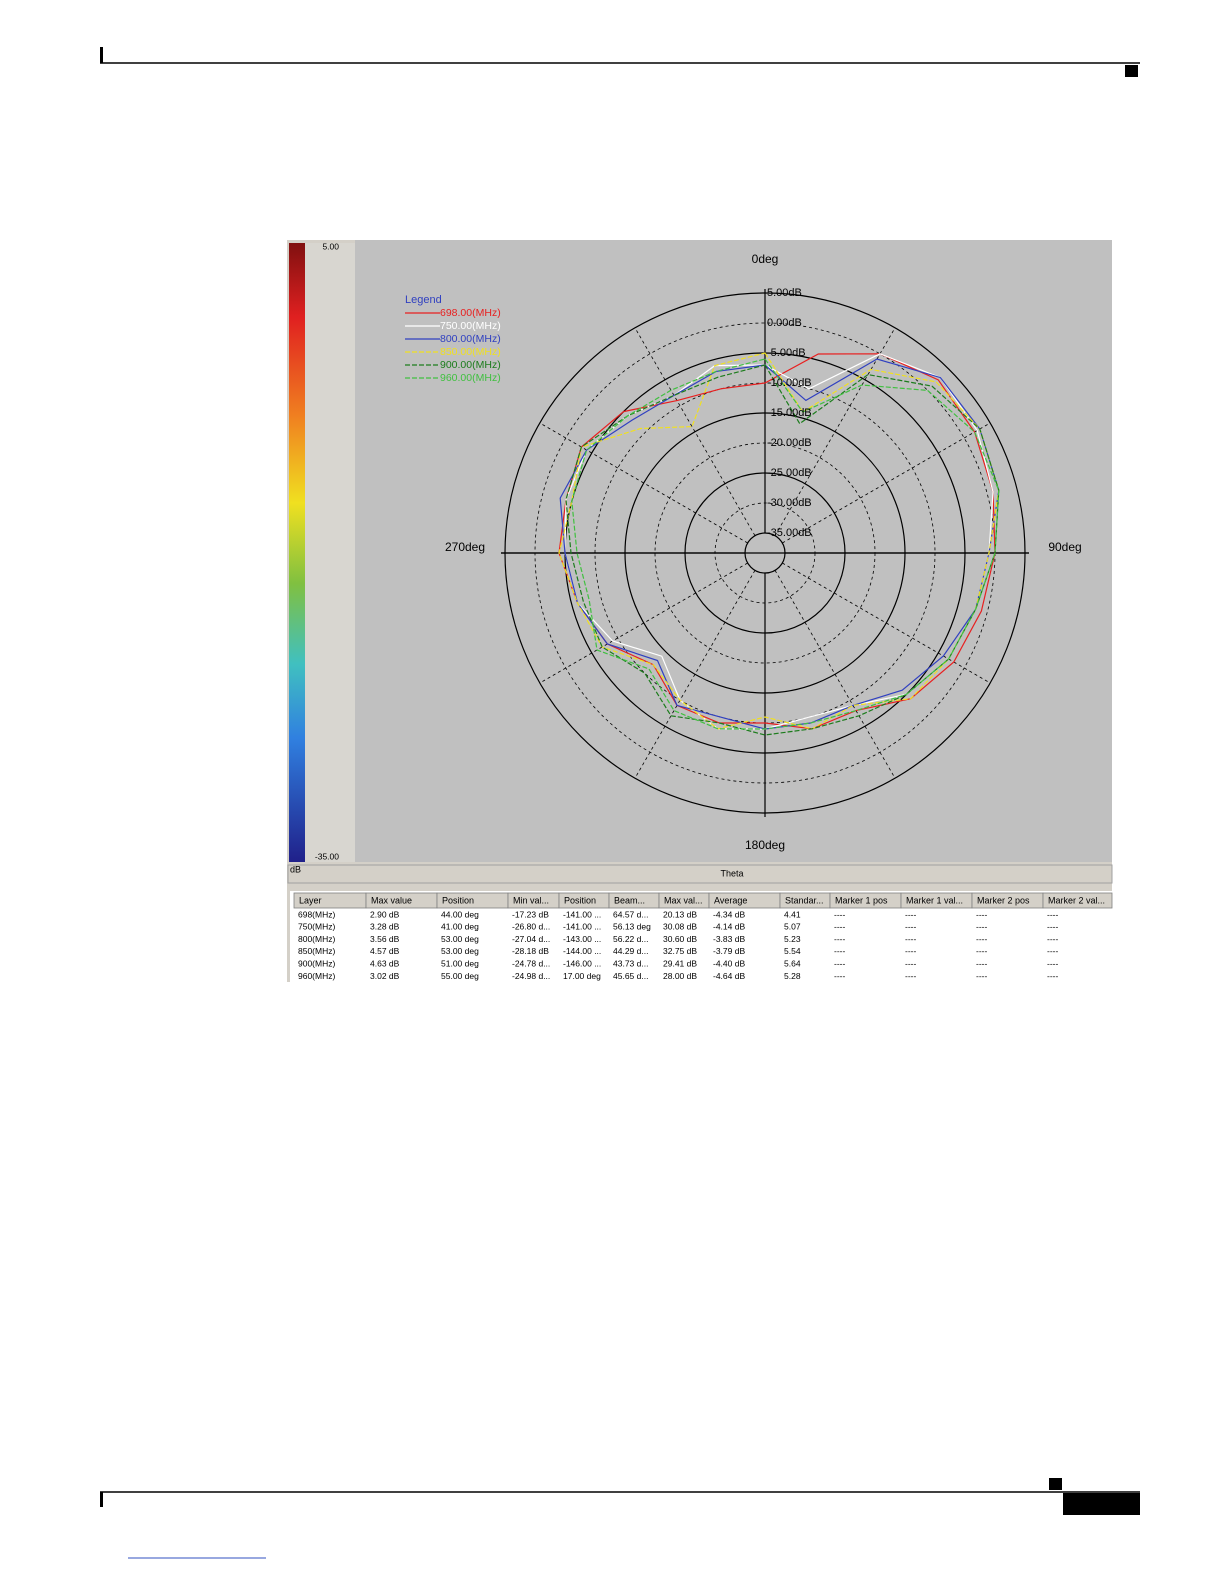 The height and width of the screenshot is (1585, 1225). Describe the element at coordinates (391, 900) in the screenshot. I see `table-header-text: Max value` at that location.